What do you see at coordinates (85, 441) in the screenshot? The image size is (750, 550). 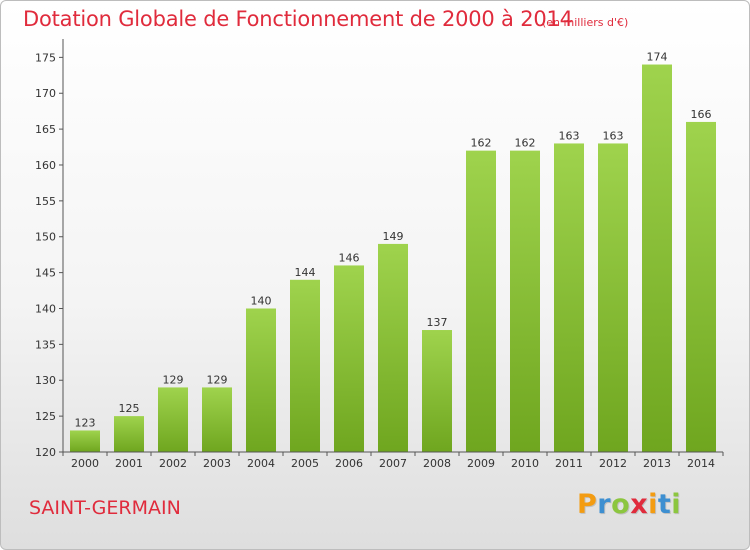 I see `bar-2000` at bounding box center [85, 441].